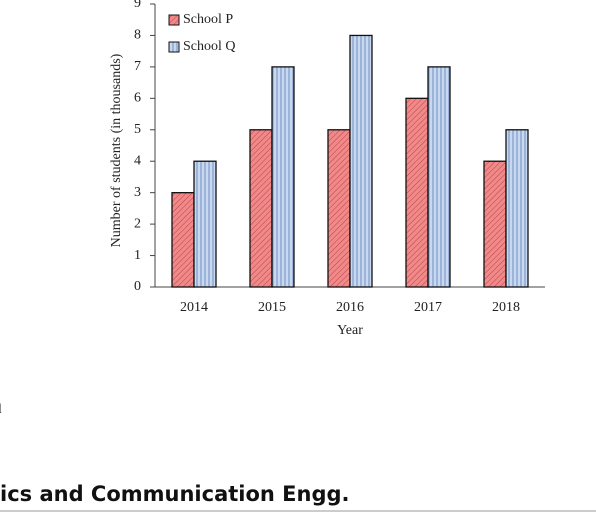  What do you see at coordinates (194, 307) in the screenshot?
I see `x-tick-label: 2014` at bounding box center [194, 307].